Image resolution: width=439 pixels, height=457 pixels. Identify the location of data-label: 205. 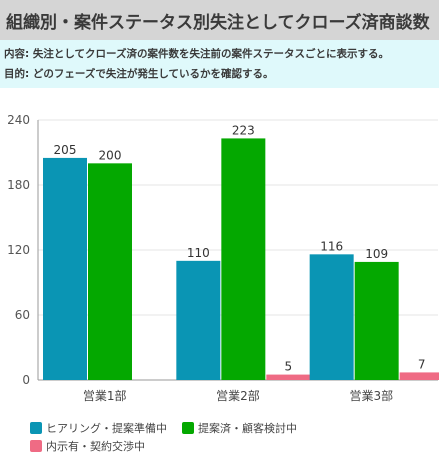
(65, 150).